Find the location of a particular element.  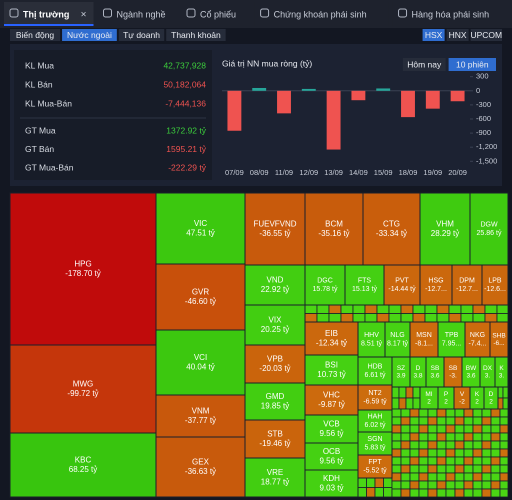

tab-label: Cổ phiếu is located at coordinates (218, 14).